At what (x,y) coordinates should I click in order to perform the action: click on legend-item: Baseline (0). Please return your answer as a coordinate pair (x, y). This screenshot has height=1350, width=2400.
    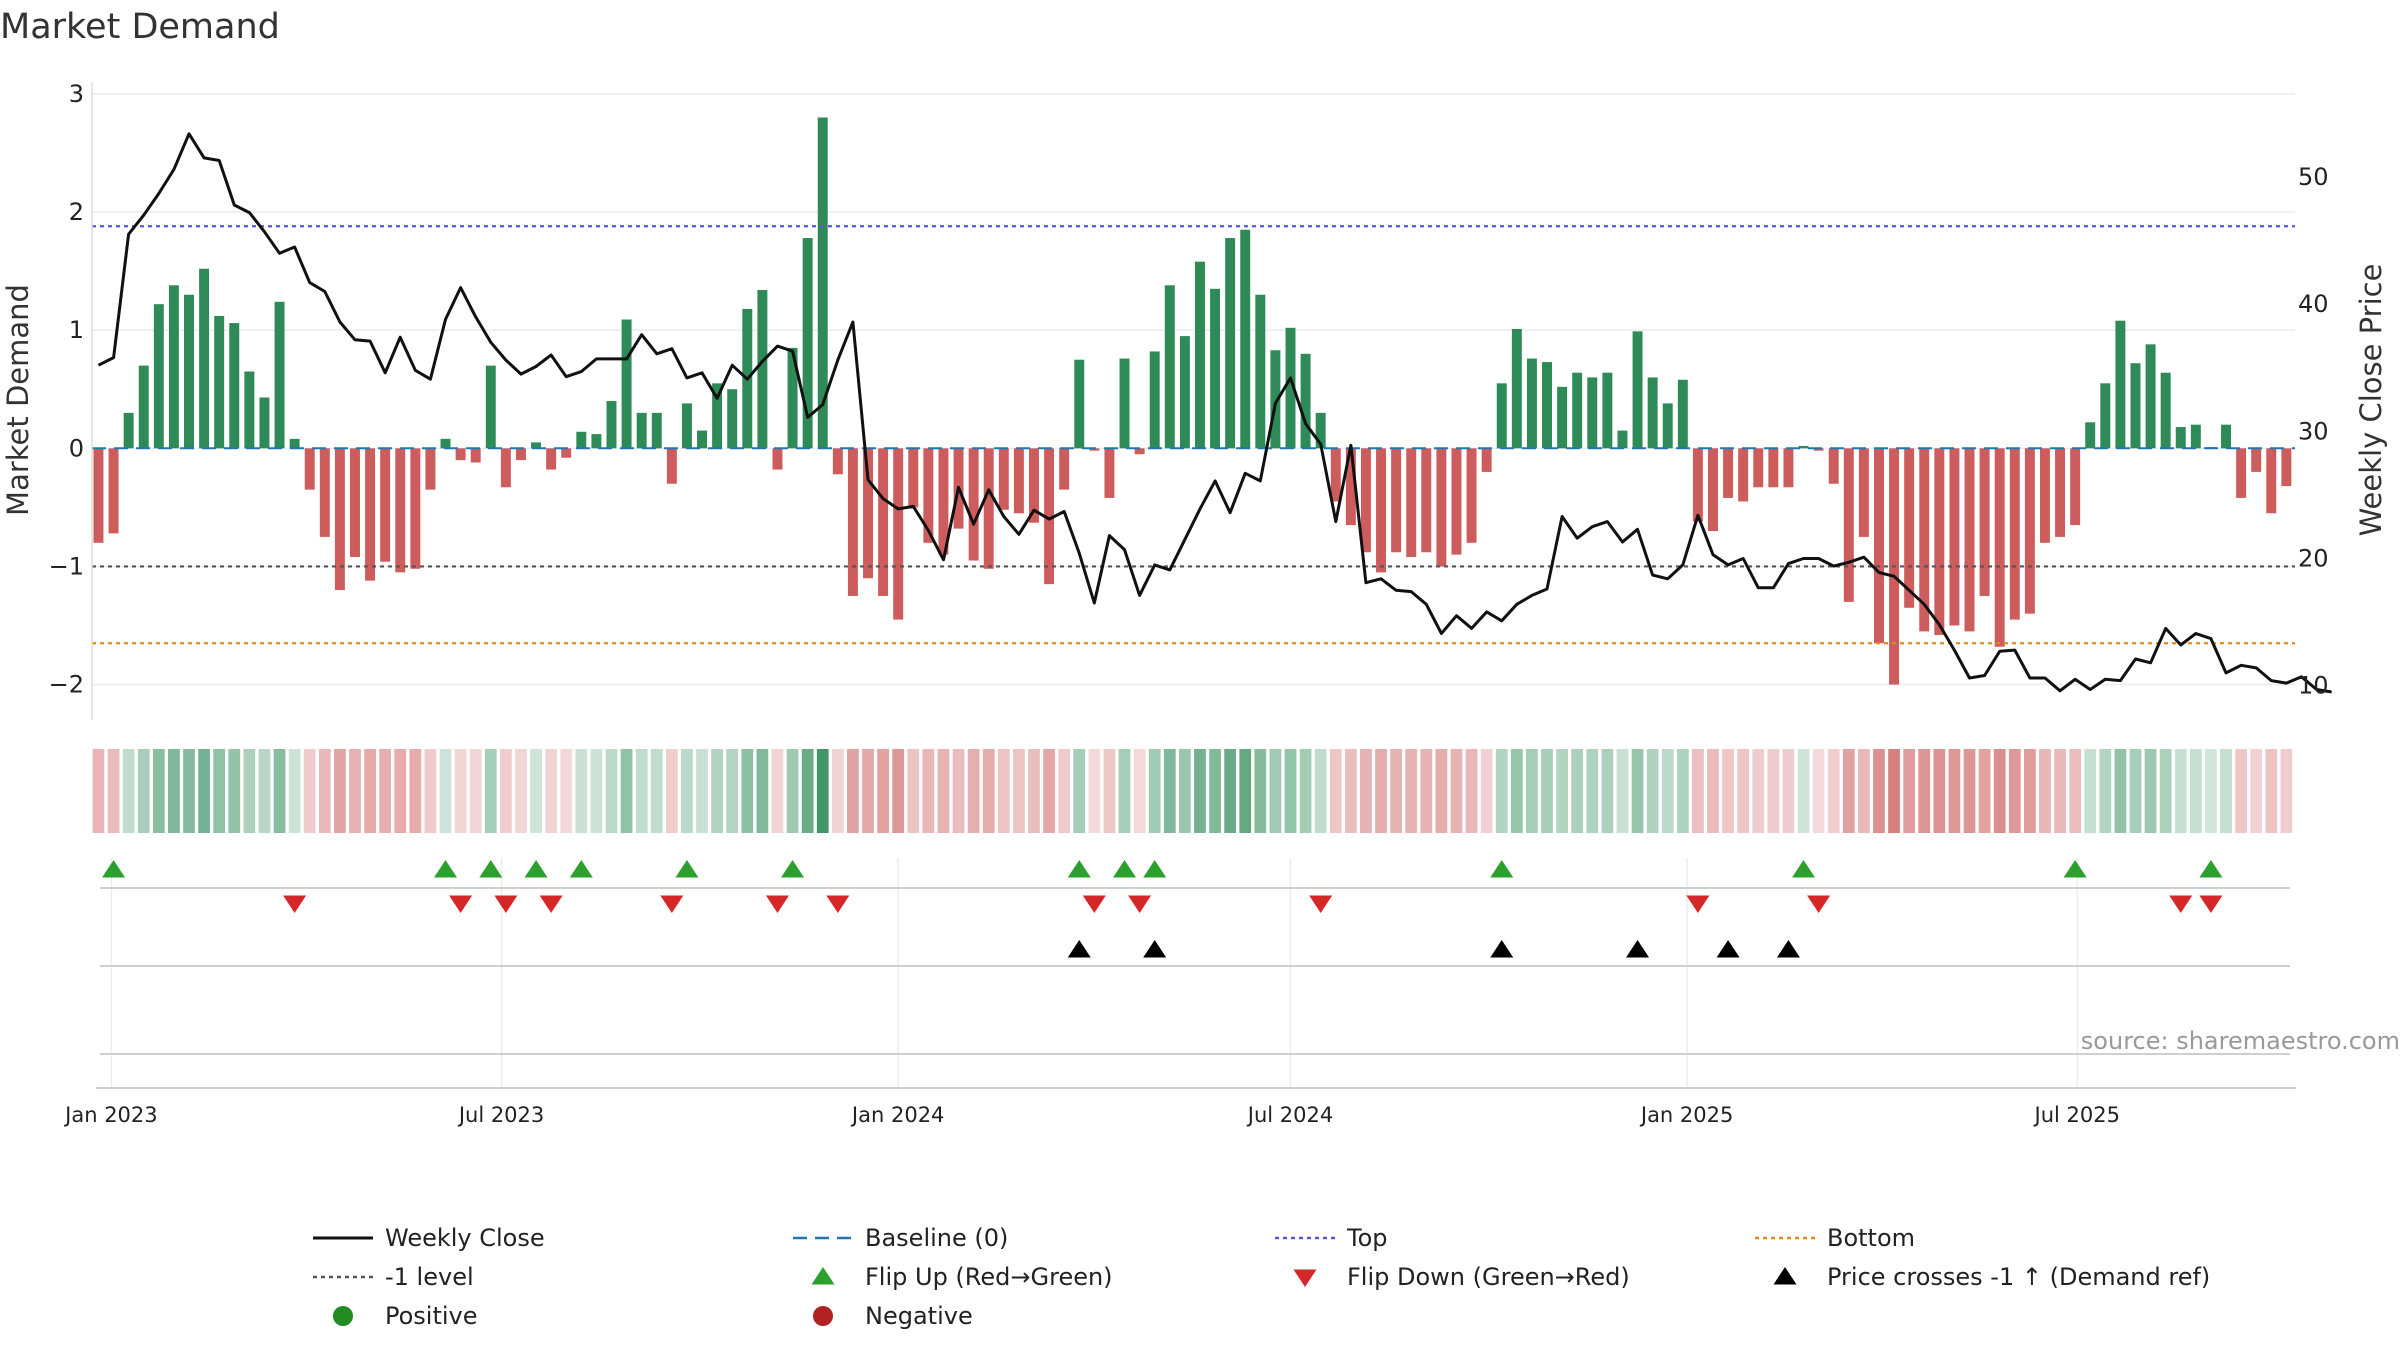
    Looking at the image, I should click on (900, 1238).